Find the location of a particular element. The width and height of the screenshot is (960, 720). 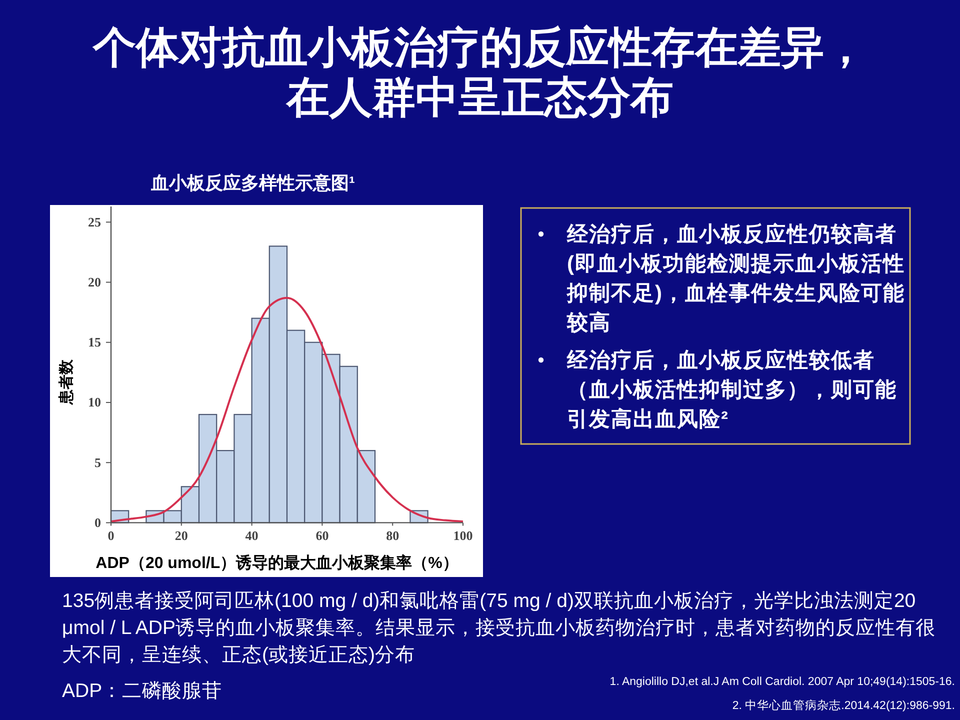

text: 2. 中华心血管病杂志.2014.42(12):986-991. is located at coordinates (843, 705).